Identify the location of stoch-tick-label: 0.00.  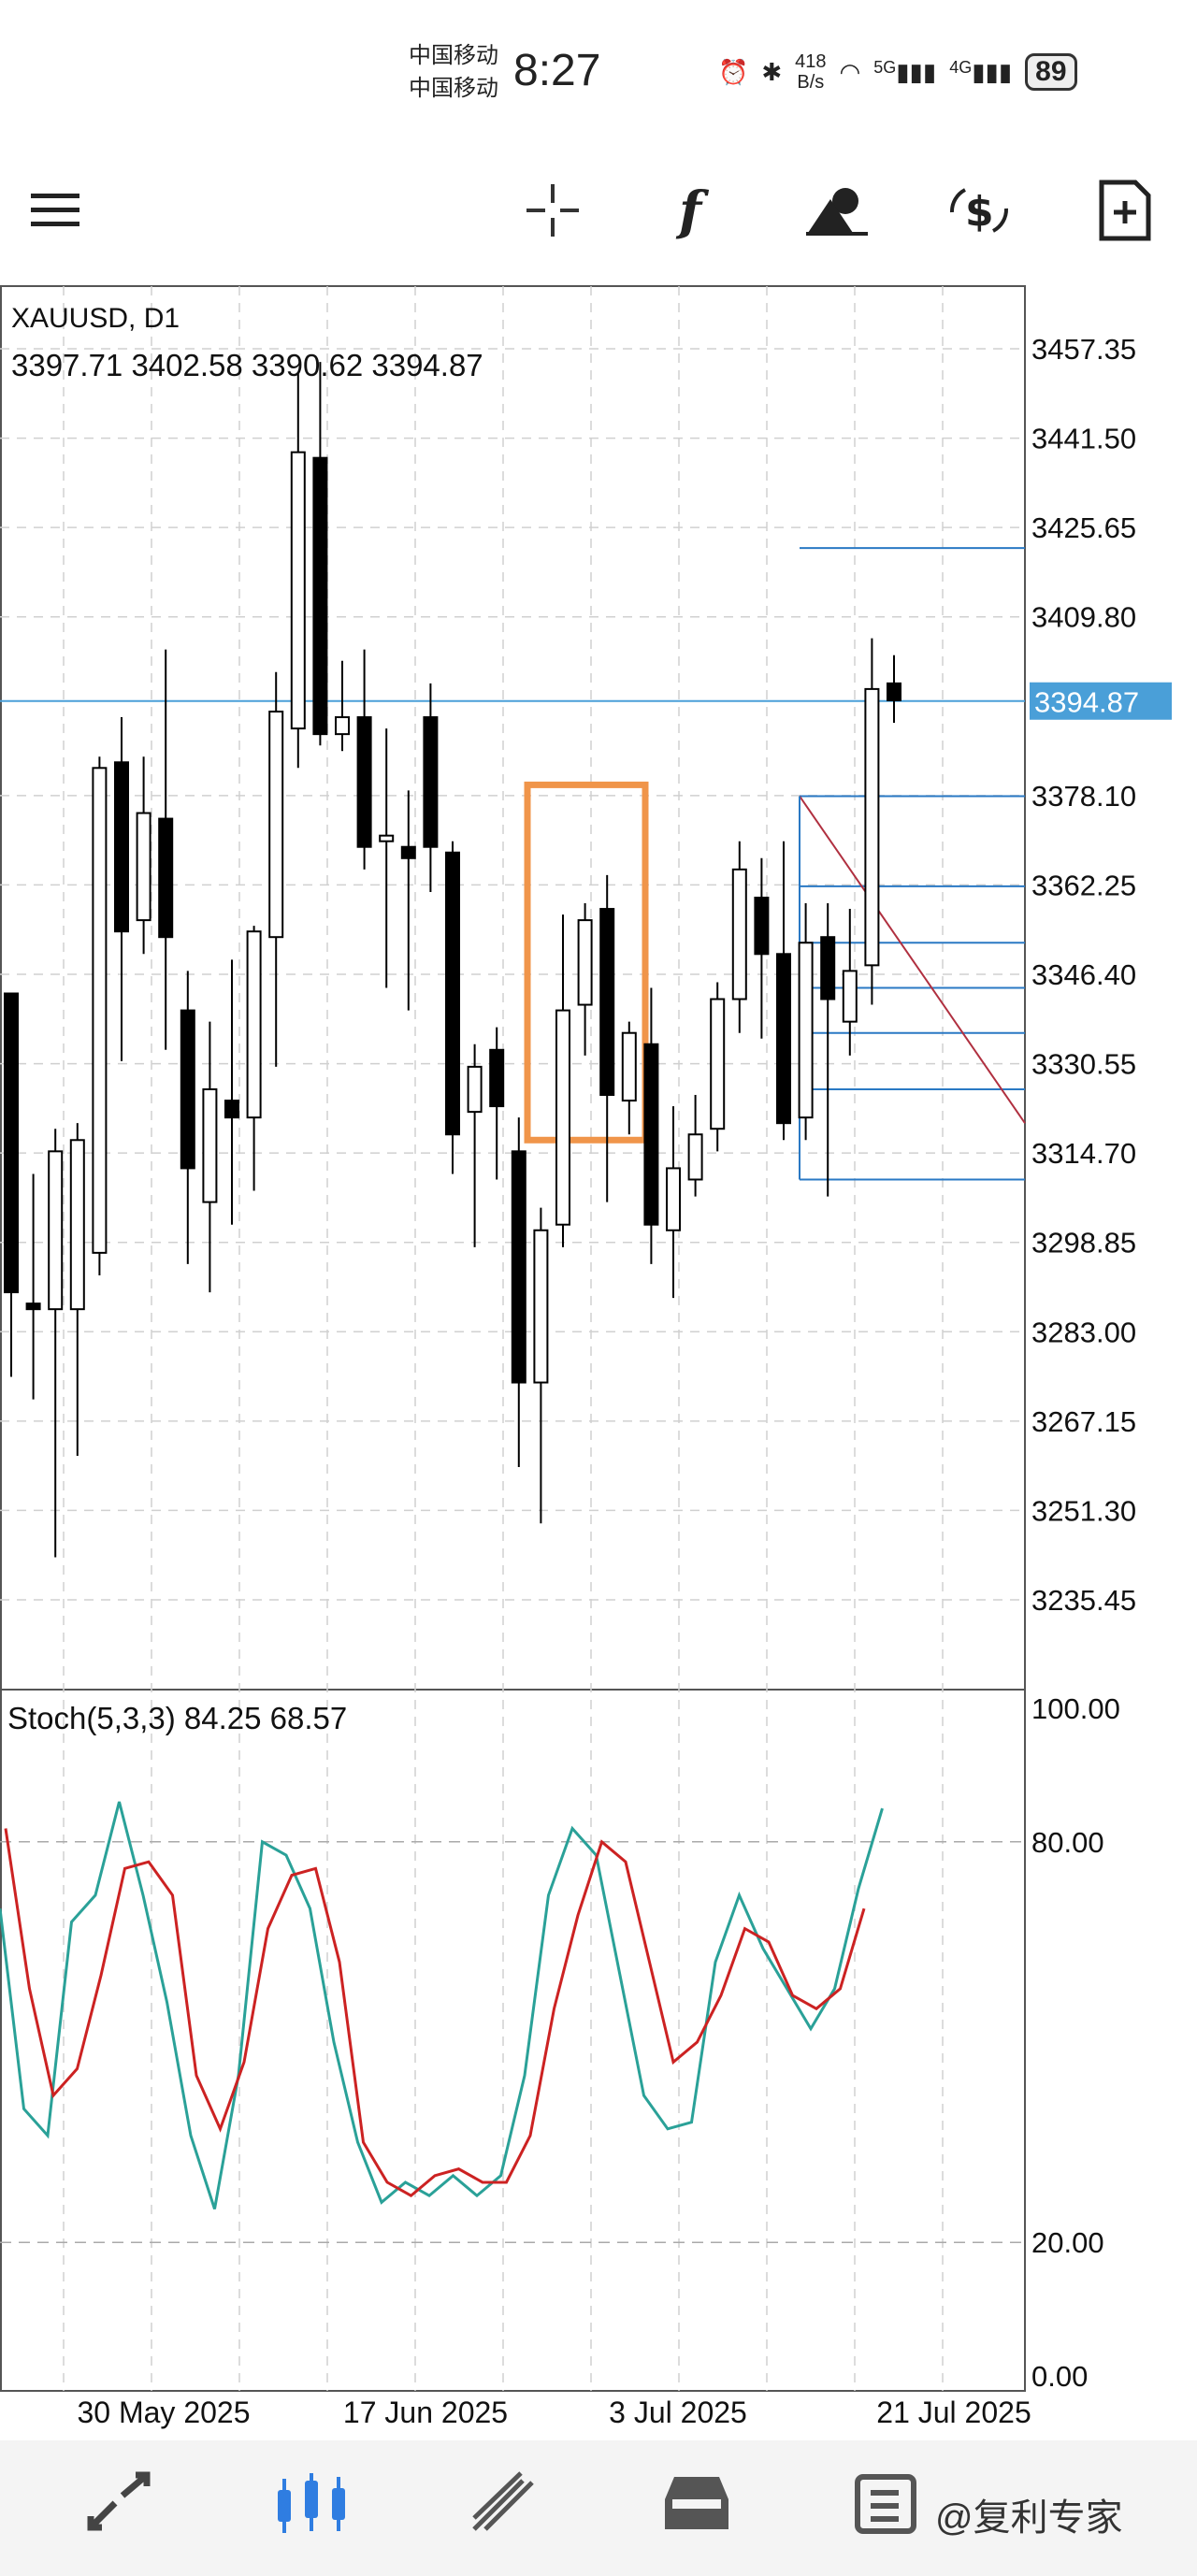
(1059, 2377).